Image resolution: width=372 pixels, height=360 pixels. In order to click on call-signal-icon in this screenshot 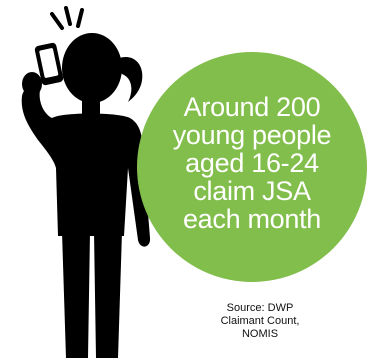, I will do `click(67, 18)`.